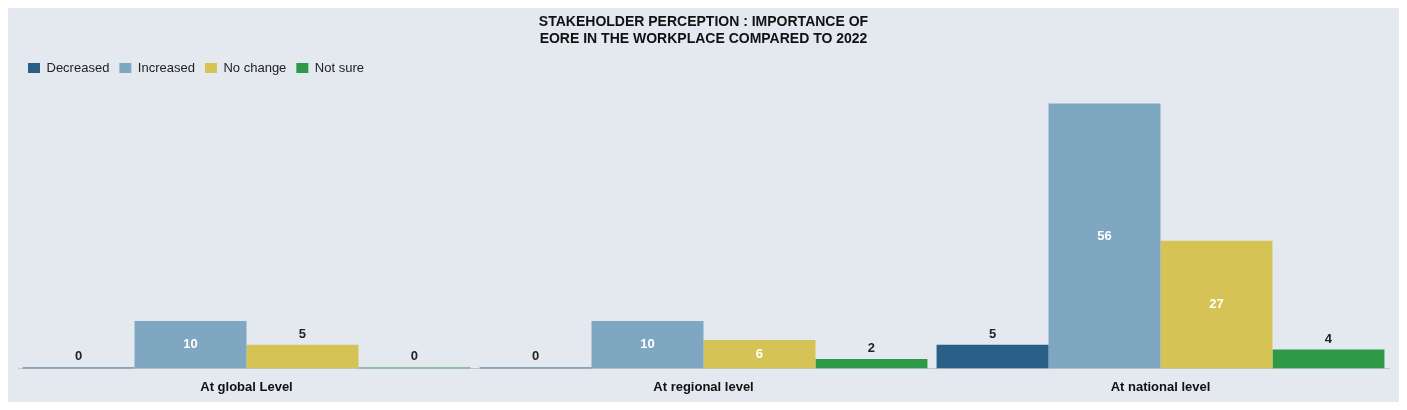 Image resolution: width=1407 pixels, height=410 pixels. Describe the element at coordinates (246, 386) in the screenshot. I see `x-tick-label: At global Level` at that location.